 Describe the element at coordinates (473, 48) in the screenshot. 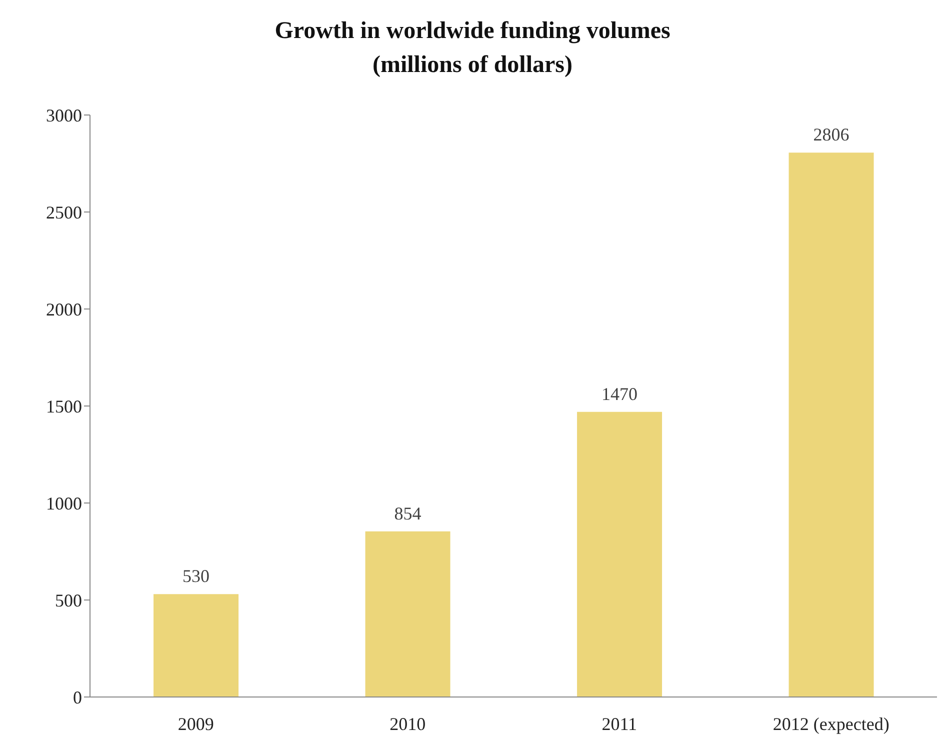

I see `chart-title: Growth in worldwide funding volumes (millions of dollars)` at that location.